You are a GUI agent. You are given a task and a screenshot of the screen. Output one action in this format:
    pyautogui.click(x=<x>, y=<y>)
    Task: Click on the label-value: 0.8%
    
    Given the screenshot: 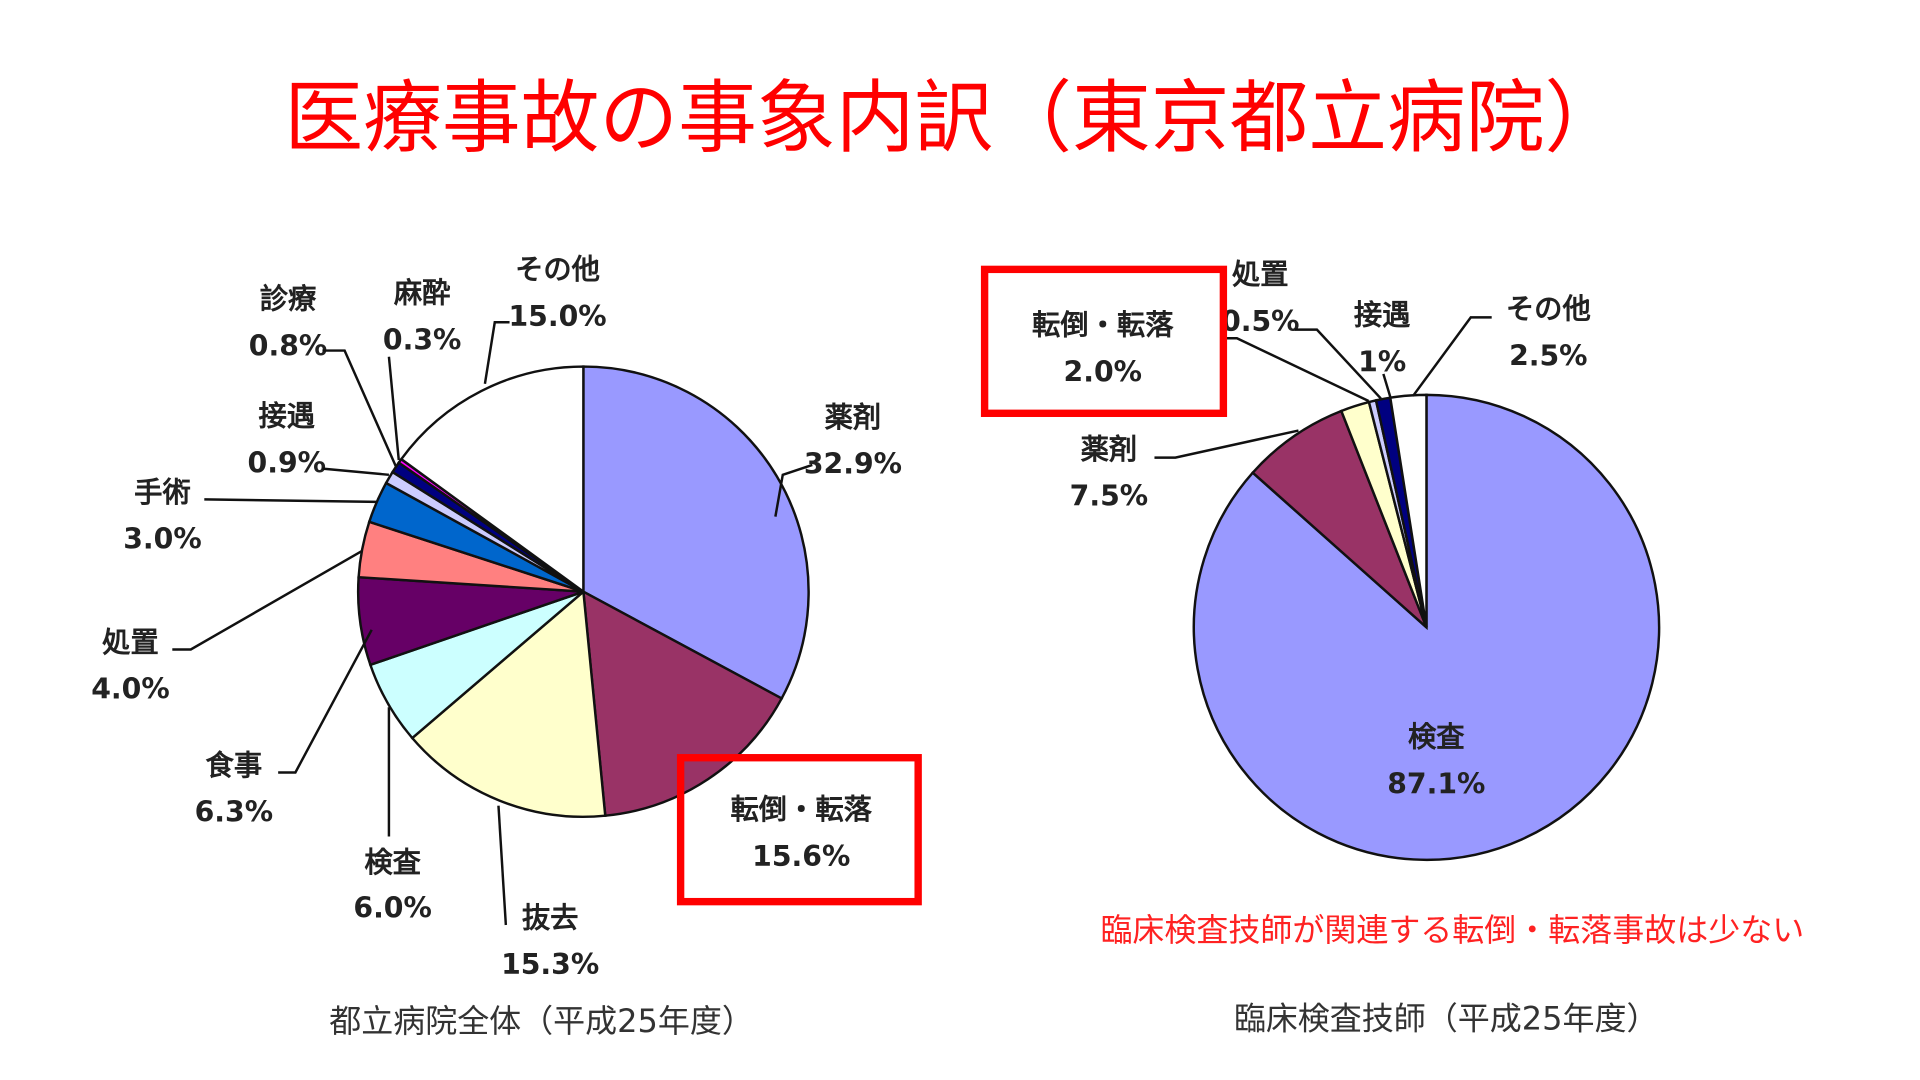 What is the action you would take?
    pyautogui.click(x=288, y=345)
    